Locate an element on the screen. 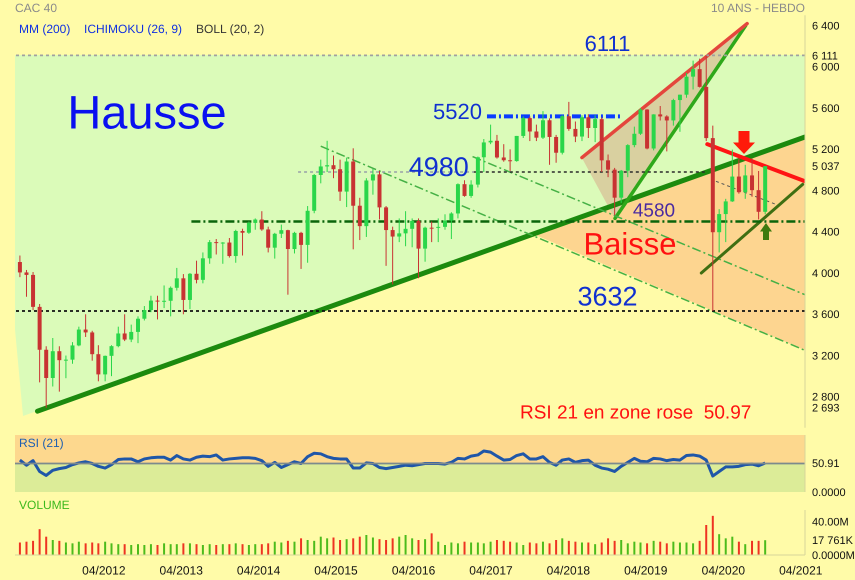  y-tick-label: 17 761K is located at coordinates (833, 541).